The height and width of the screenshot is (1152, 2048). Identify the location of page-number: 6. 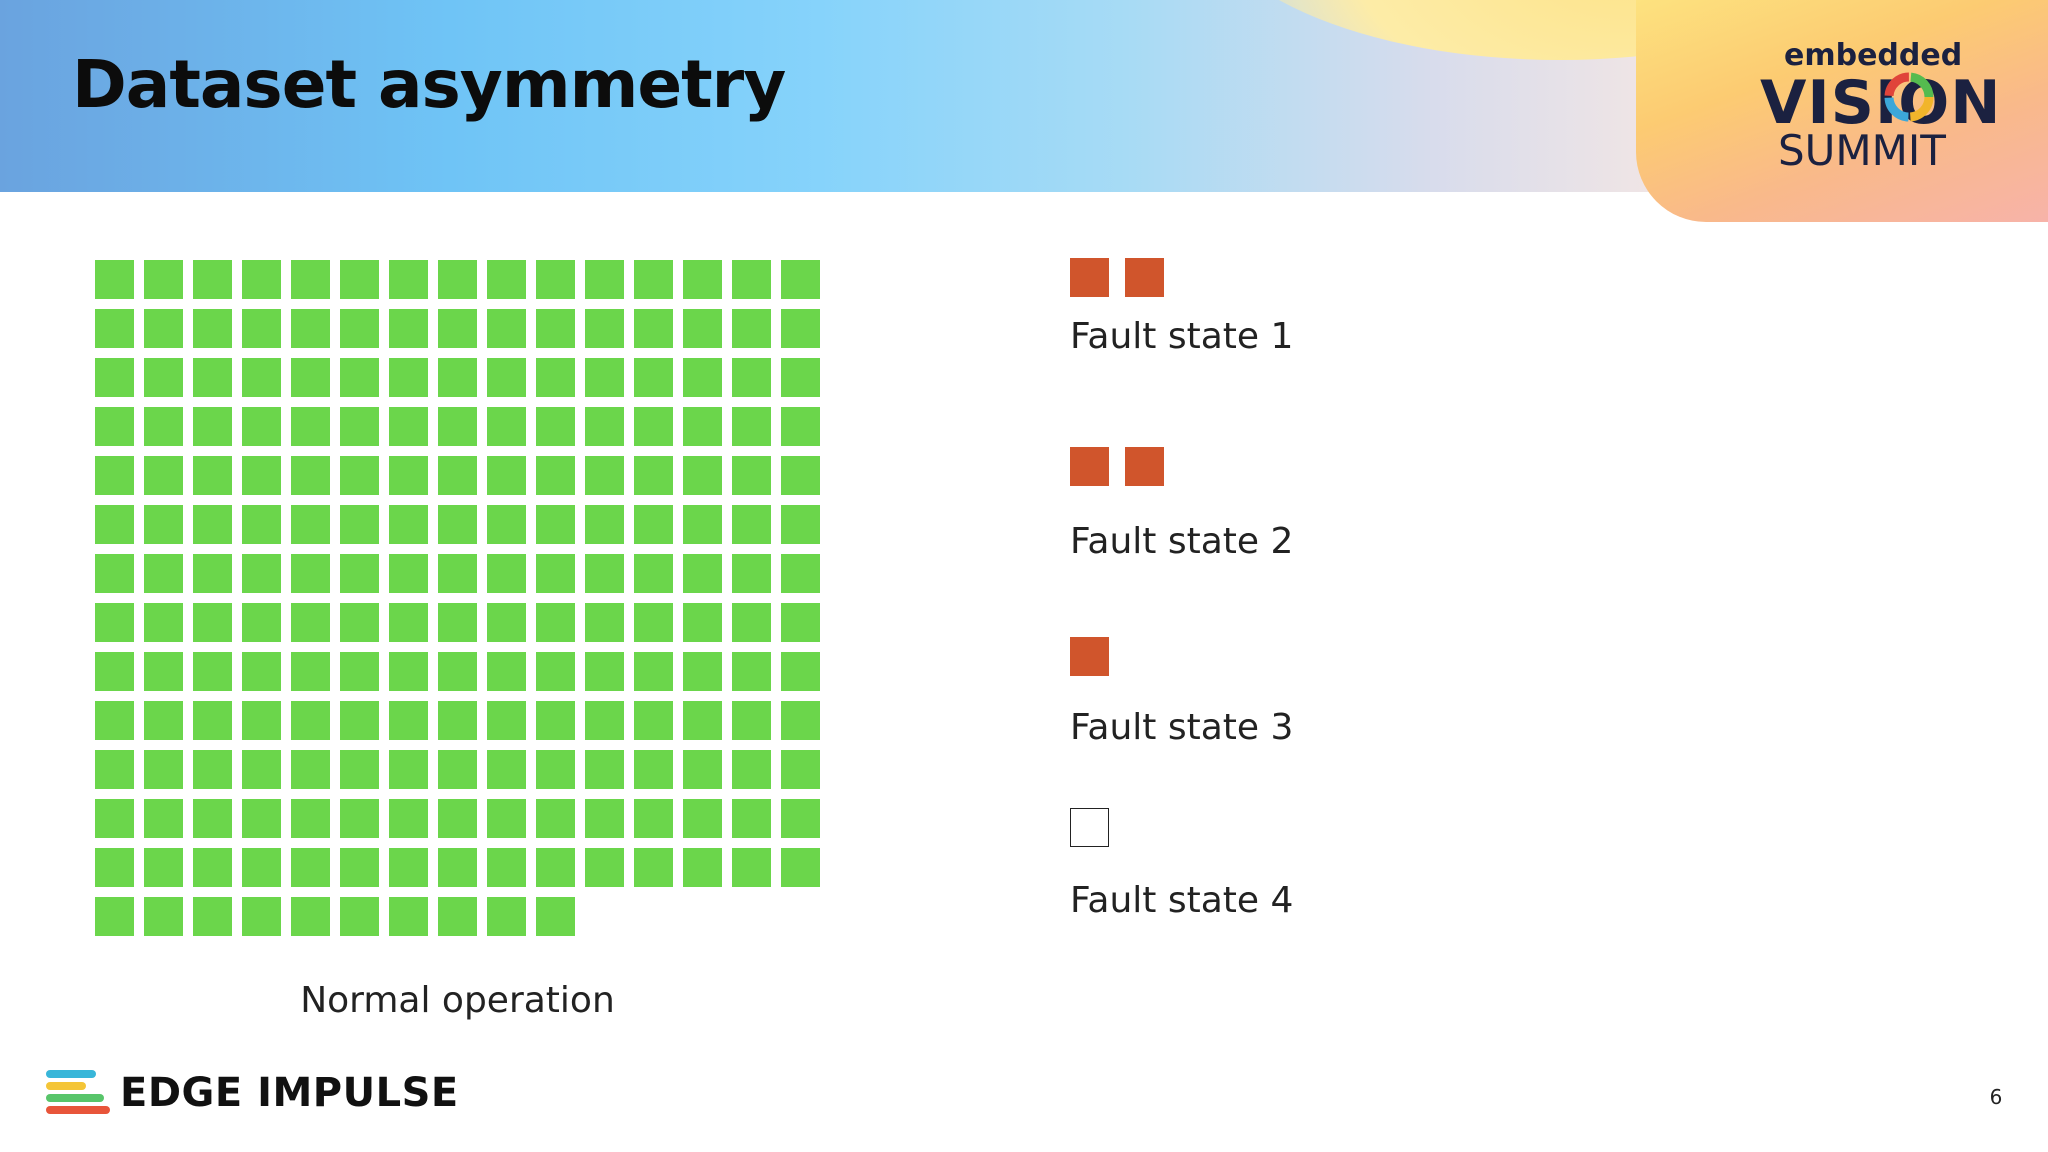
(1996, 1097).